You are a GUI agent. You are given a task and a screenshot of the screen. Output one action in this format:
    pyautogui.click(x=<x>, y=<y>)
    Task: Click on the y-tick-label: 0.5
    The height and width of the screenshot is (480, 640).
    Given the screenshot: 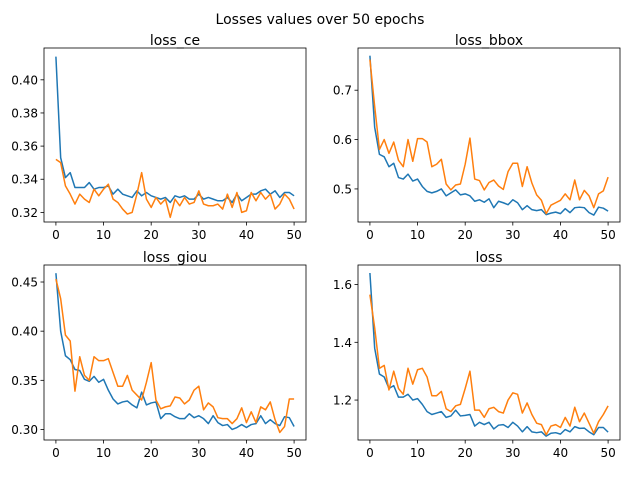 What is the action you would take?
    pyautogui.click(x=342, y=189)
    